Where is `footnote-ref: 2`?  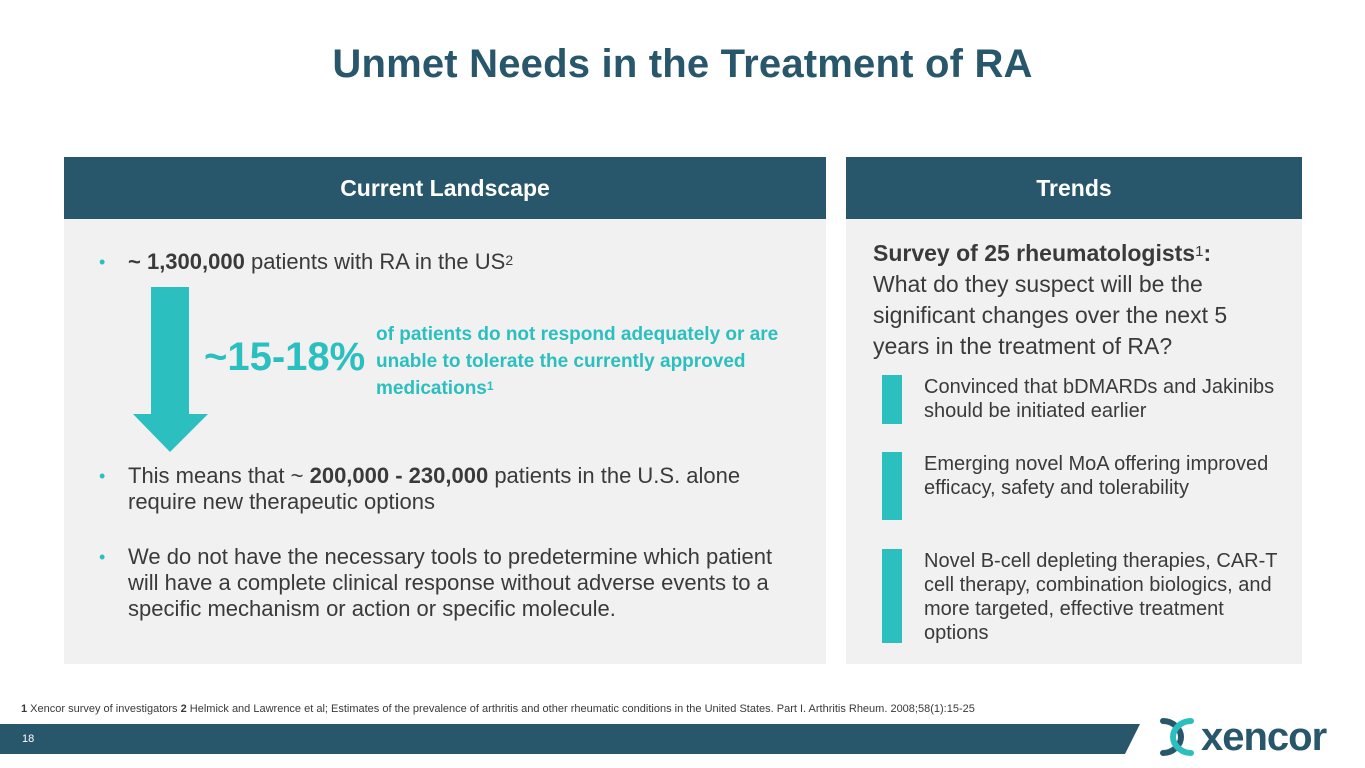 footnote-ref: 2 is located at coordinates (509, 260).